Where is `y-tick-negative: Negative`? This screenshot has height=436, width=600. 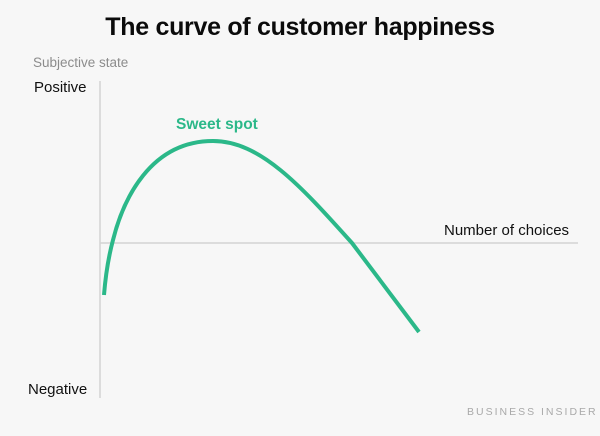
y-tick-negative: Negative is located at coordinates (58, 389).